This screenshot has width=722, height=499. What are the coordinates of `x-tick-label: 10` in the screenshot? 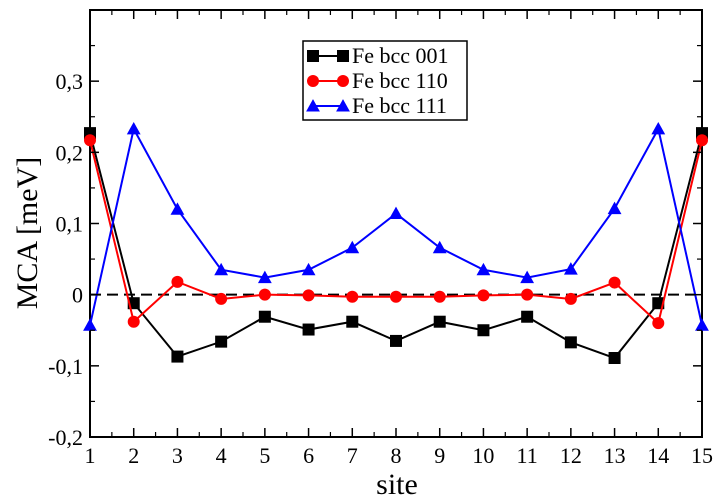 It's located at (483, 455).